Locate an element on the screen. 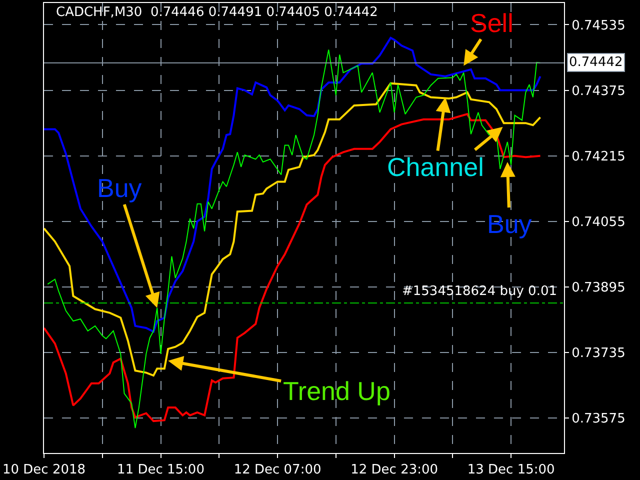 The width and height of the screenshot is (640, 480). y-tick-label: 0.74055 is located at coordinates (599, 222).